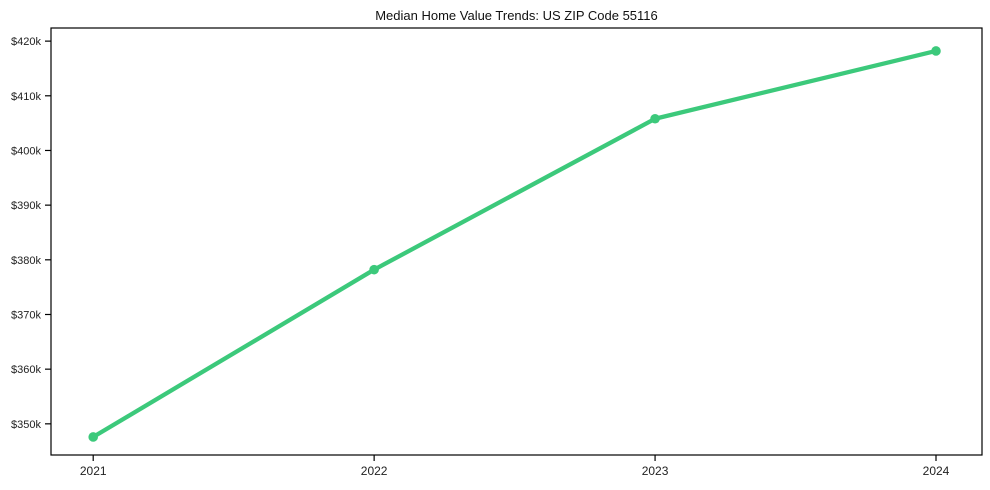  Describe the element at coordinates (26, 97) in the screenshot. I see `y-axis-tick-label: $410k` at that location.